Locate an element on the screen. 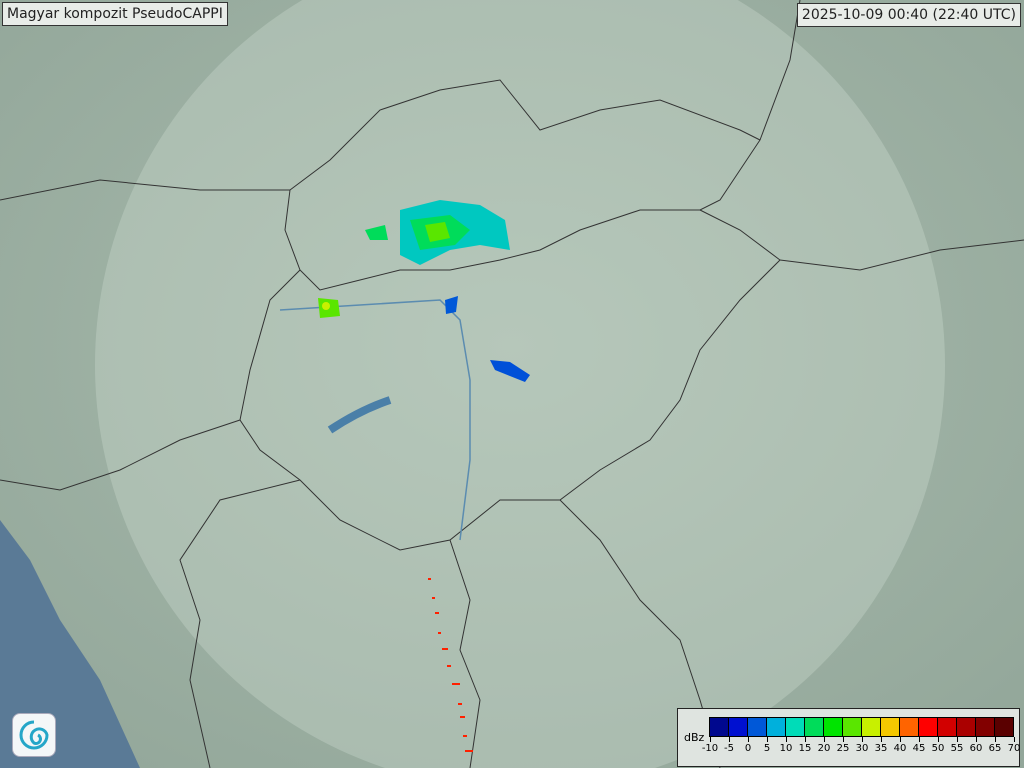  lake-balaton is located at coordinates (359, 415).